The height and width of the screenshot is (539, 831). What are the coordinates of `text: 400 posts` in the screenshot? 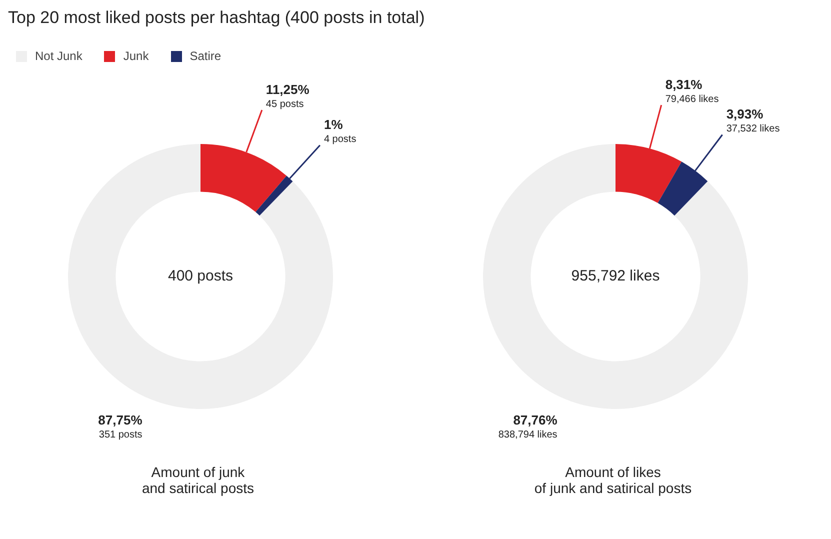 It's located at (201, 276).